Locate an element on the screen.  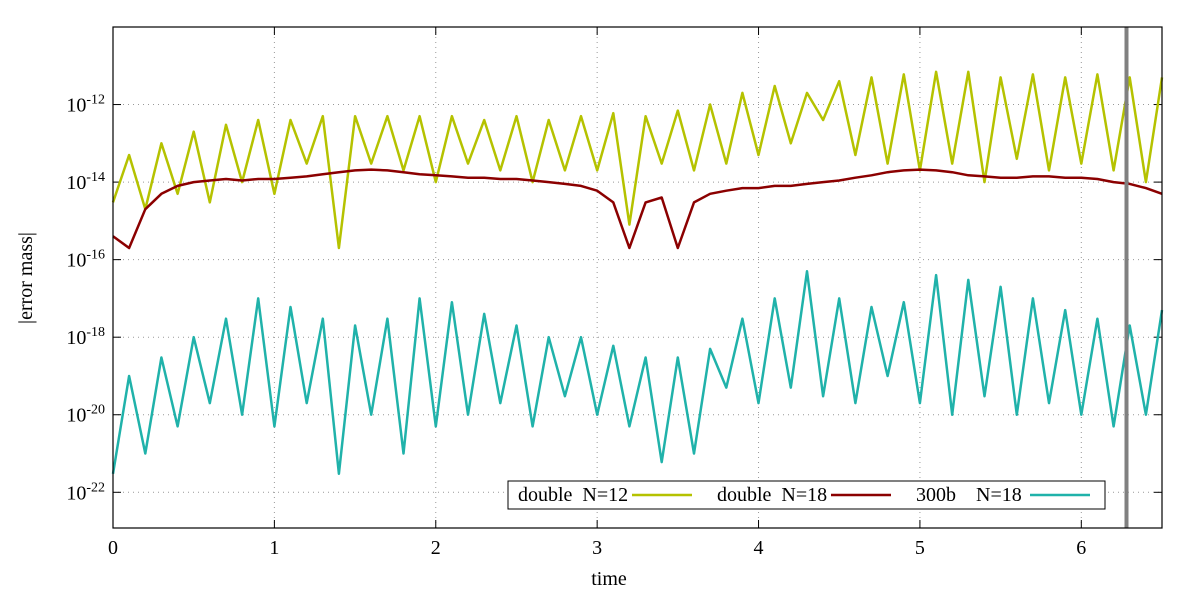
y-tick-label: 10-16 is located at coordinates (85, 260).